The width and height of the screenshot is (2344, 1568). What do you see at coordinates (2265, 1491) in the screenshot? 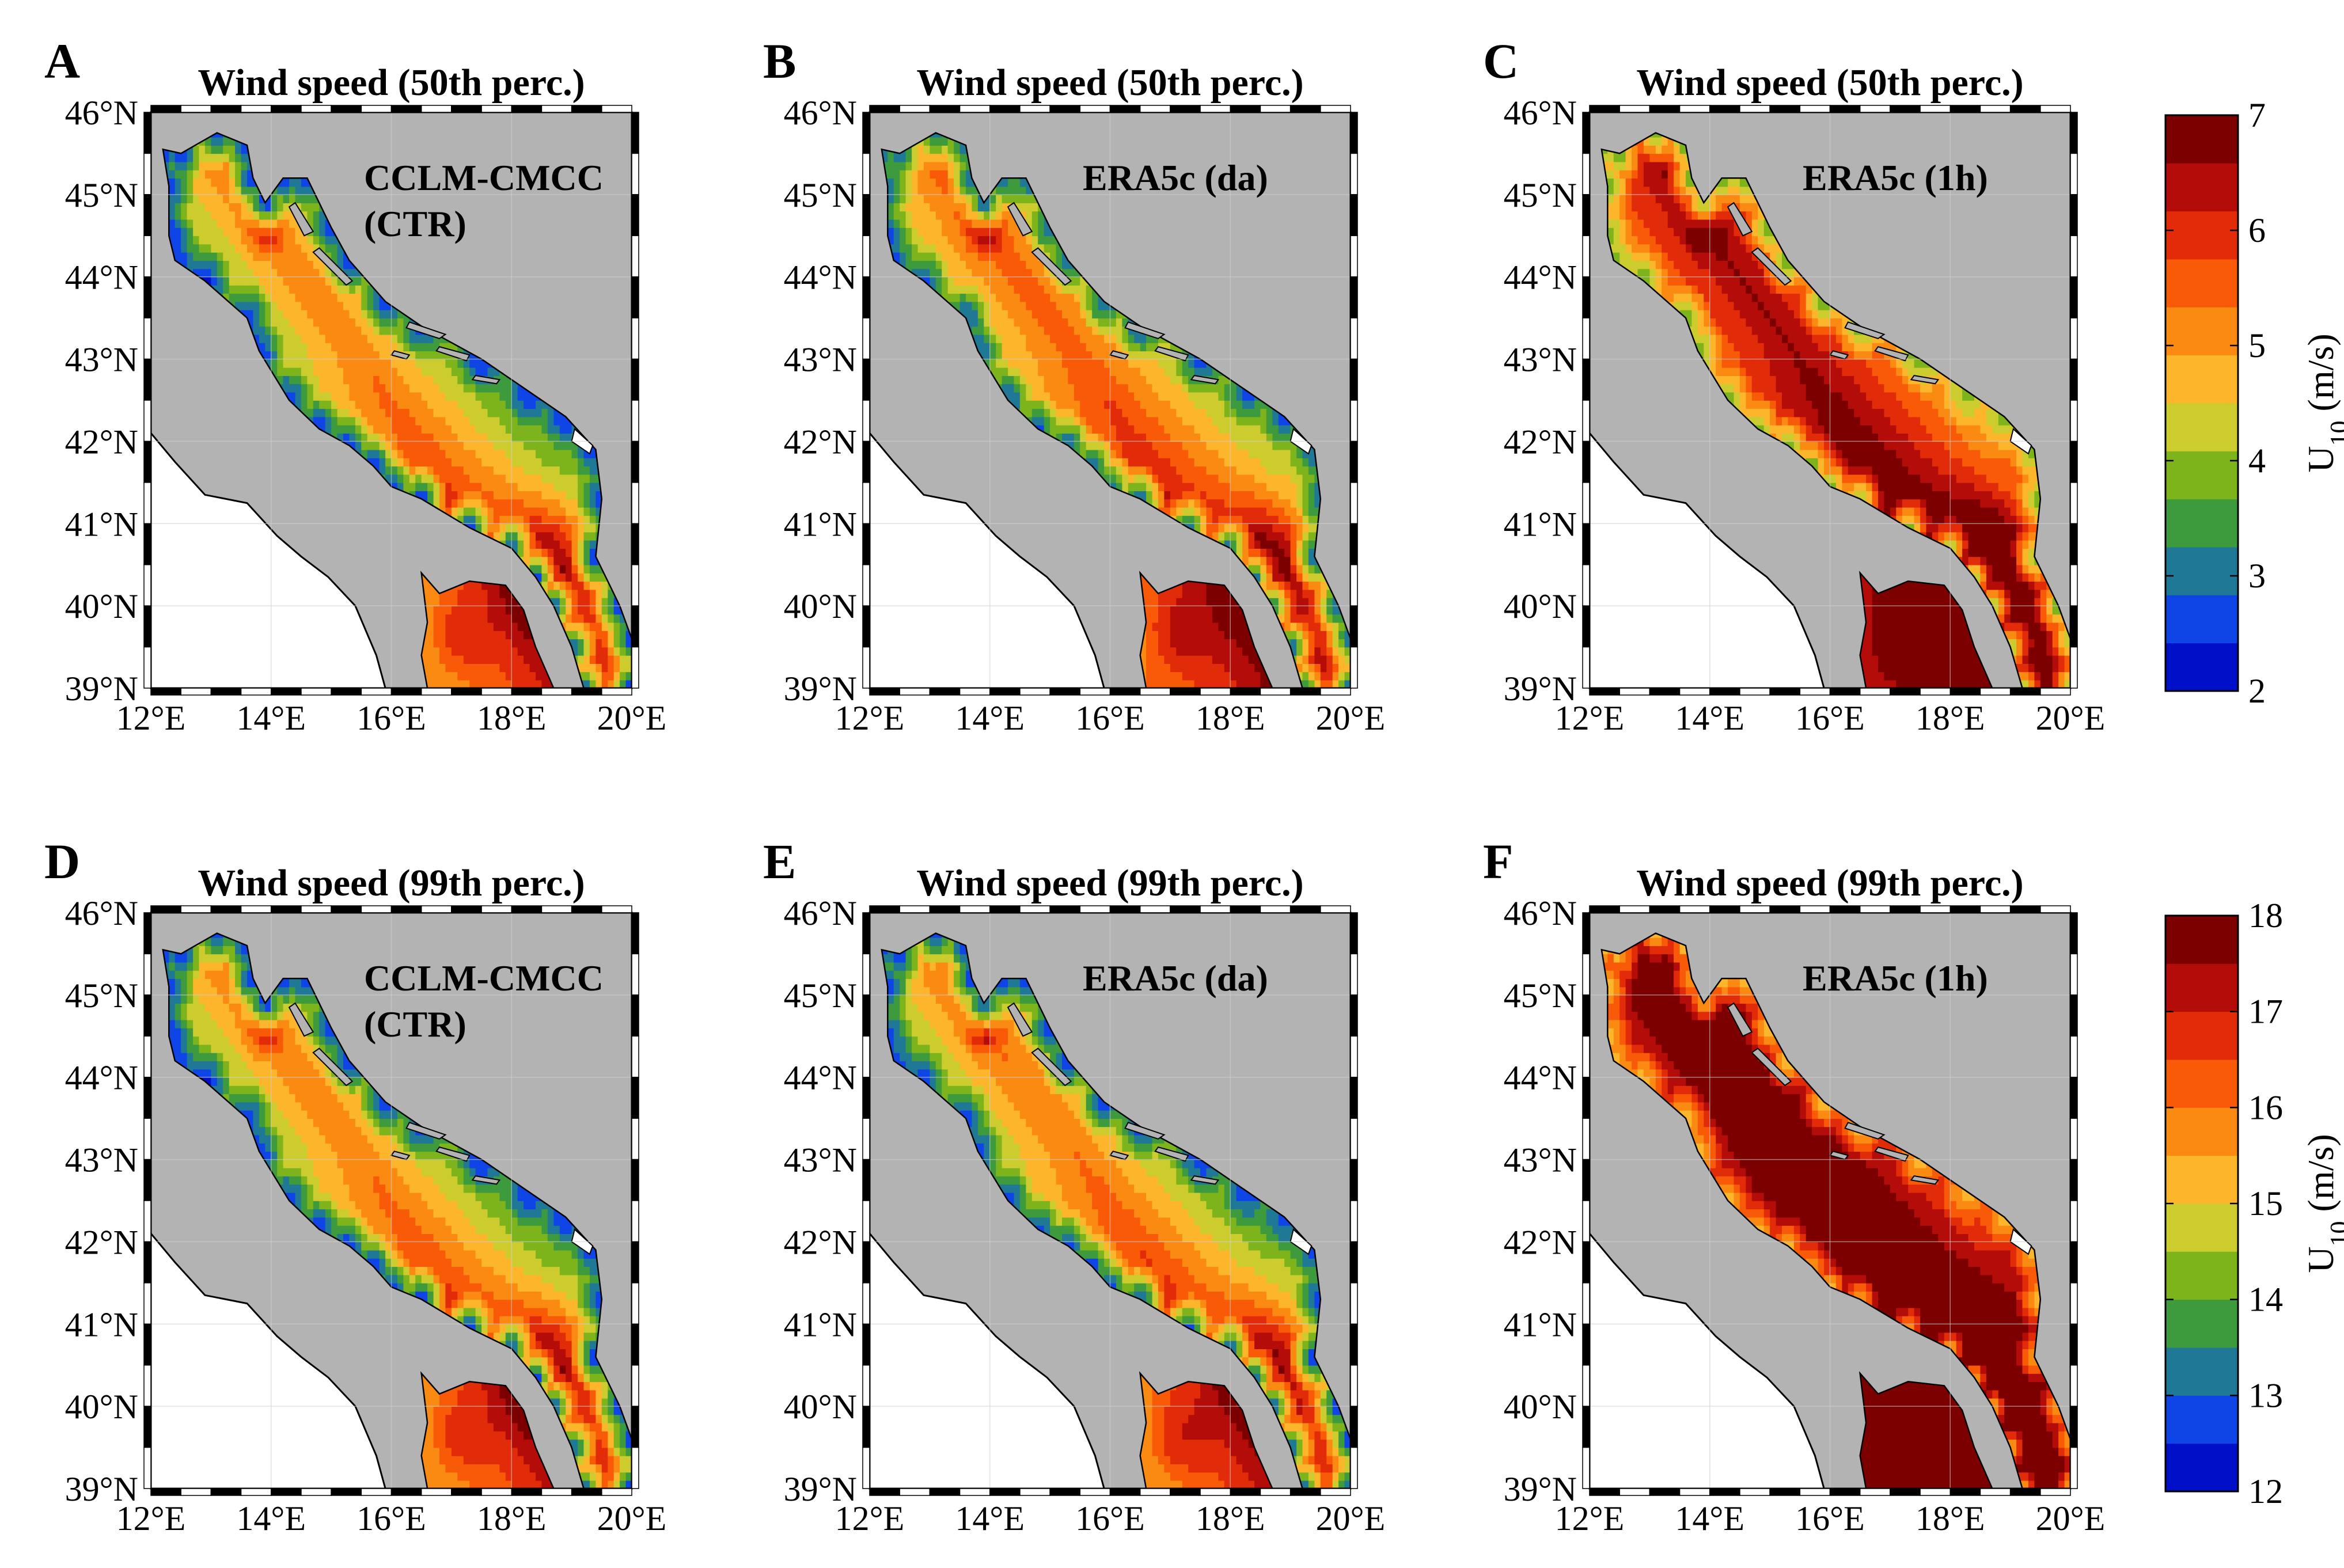
I see `colorbar-tick-label: 12` at bounding box center [2265, 1491].